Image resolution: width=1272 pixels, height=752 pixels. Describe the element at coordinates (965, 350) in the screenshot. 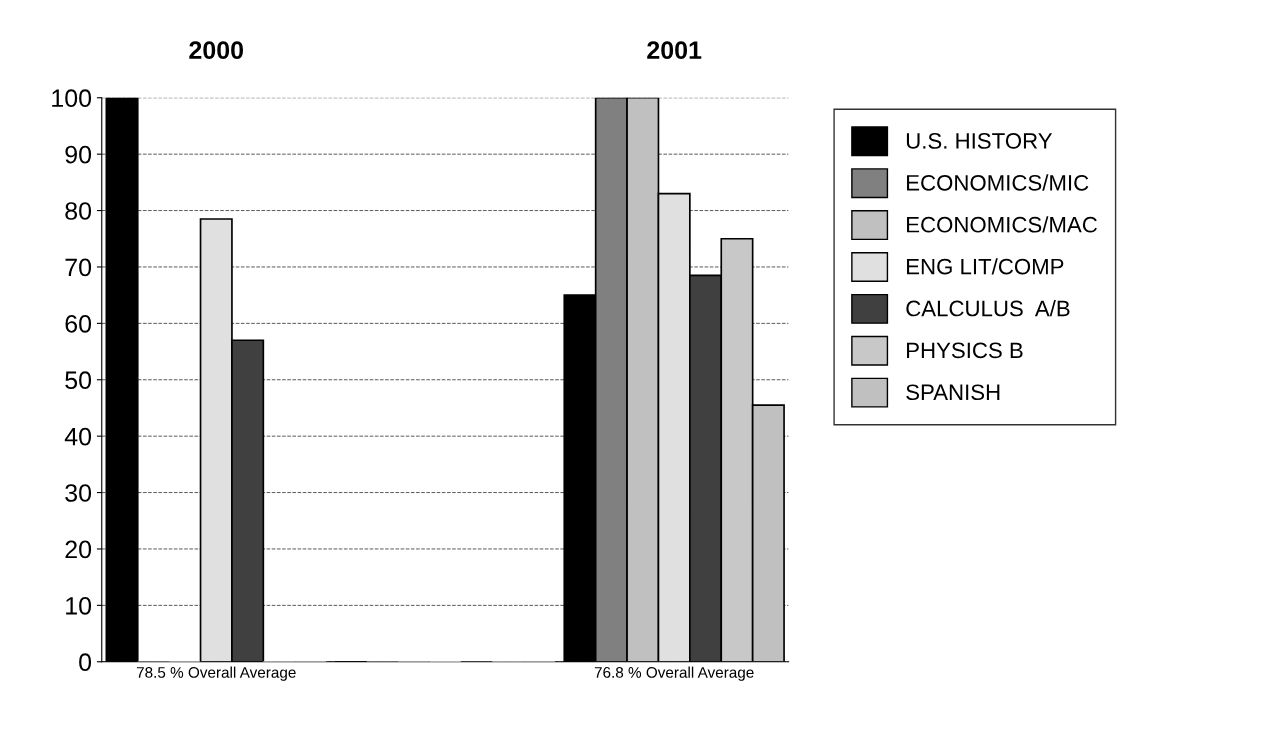

I see `legend-label: PHYSICS B` at that location.